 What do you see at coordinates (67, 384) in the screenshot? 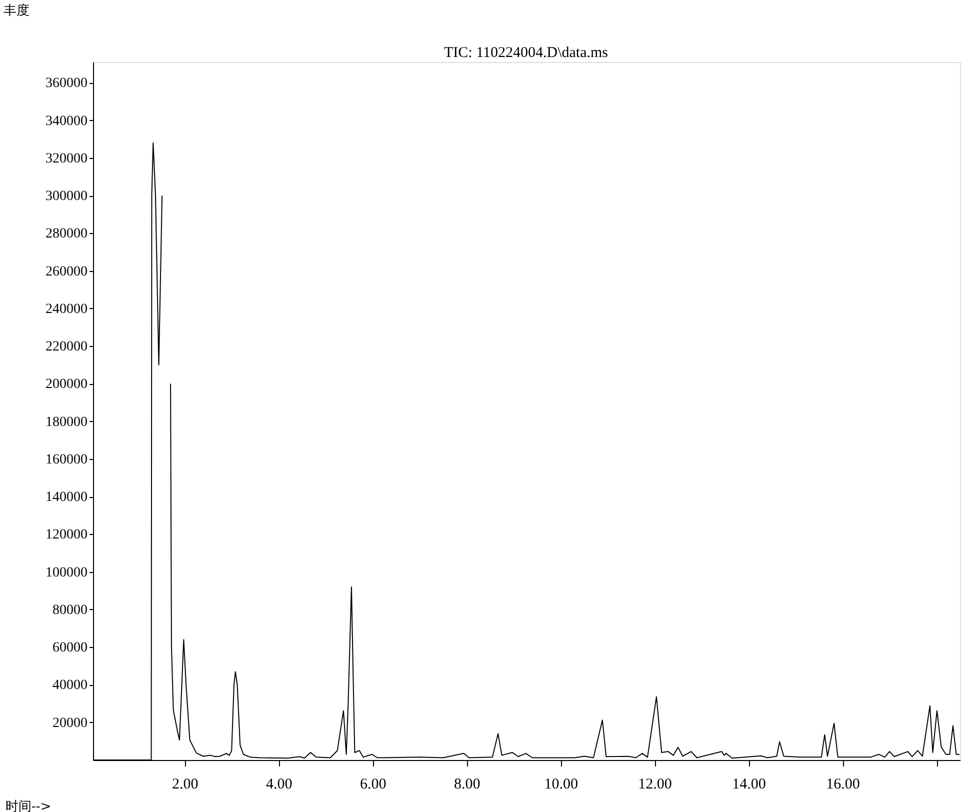
I see `y-tick-label: 200000` at bounding box center [67, 384].